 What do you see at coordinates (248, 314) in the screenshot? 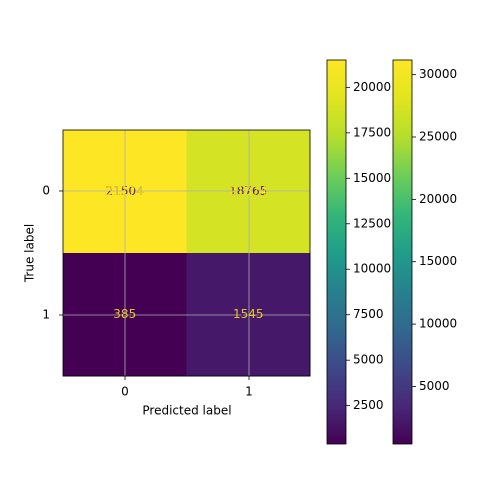
I see `cell-label-m1-1-1: 1545` at bounding box center [248, 314].